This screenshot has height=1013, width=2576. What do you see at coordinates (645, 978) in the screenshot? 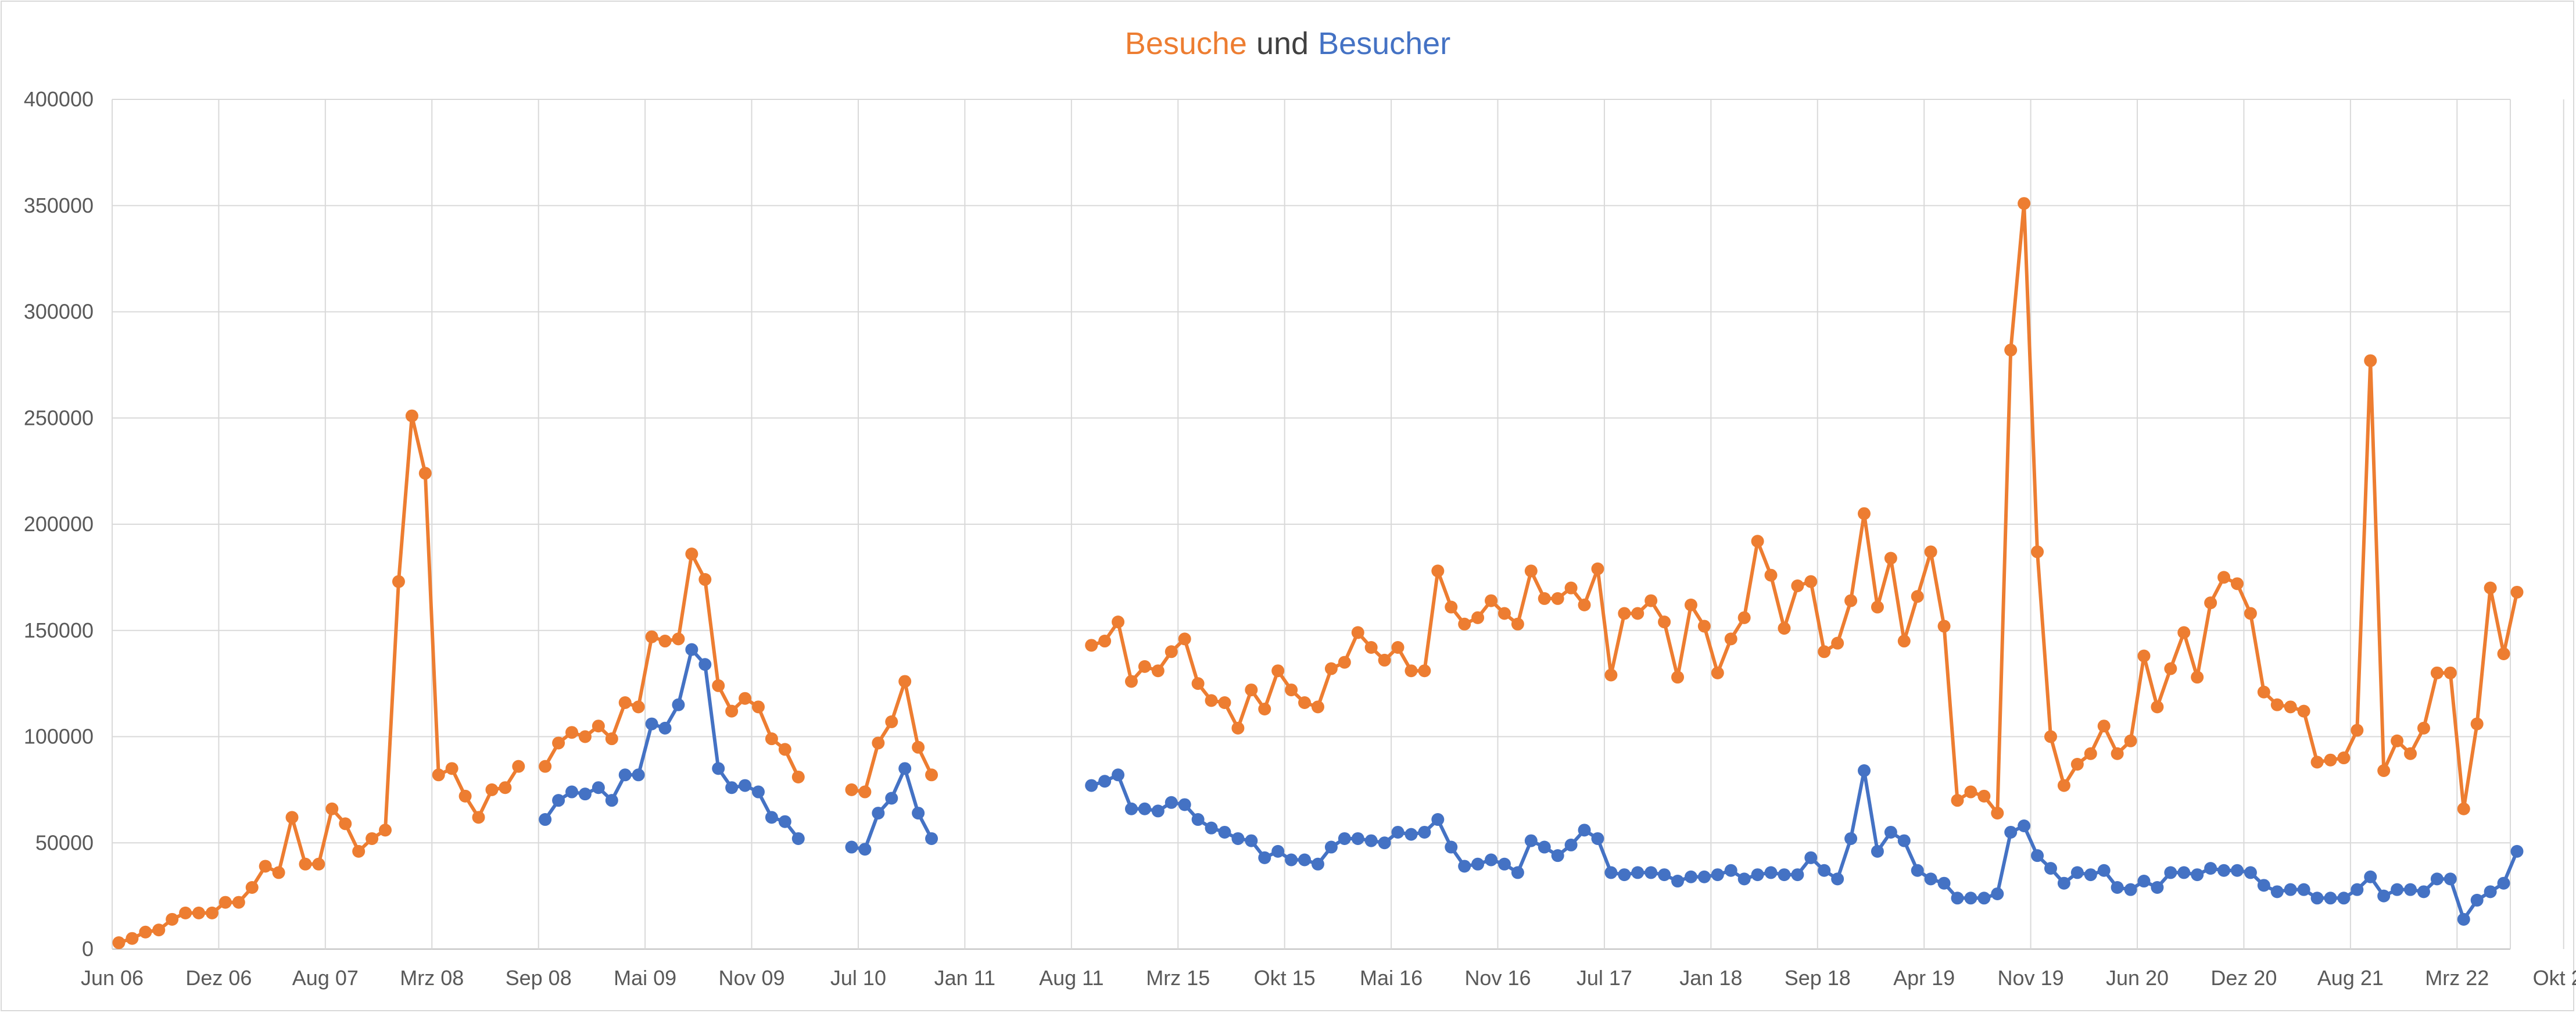
I see `x-tick-label: Mai 09` at bounding box center [645, 978].